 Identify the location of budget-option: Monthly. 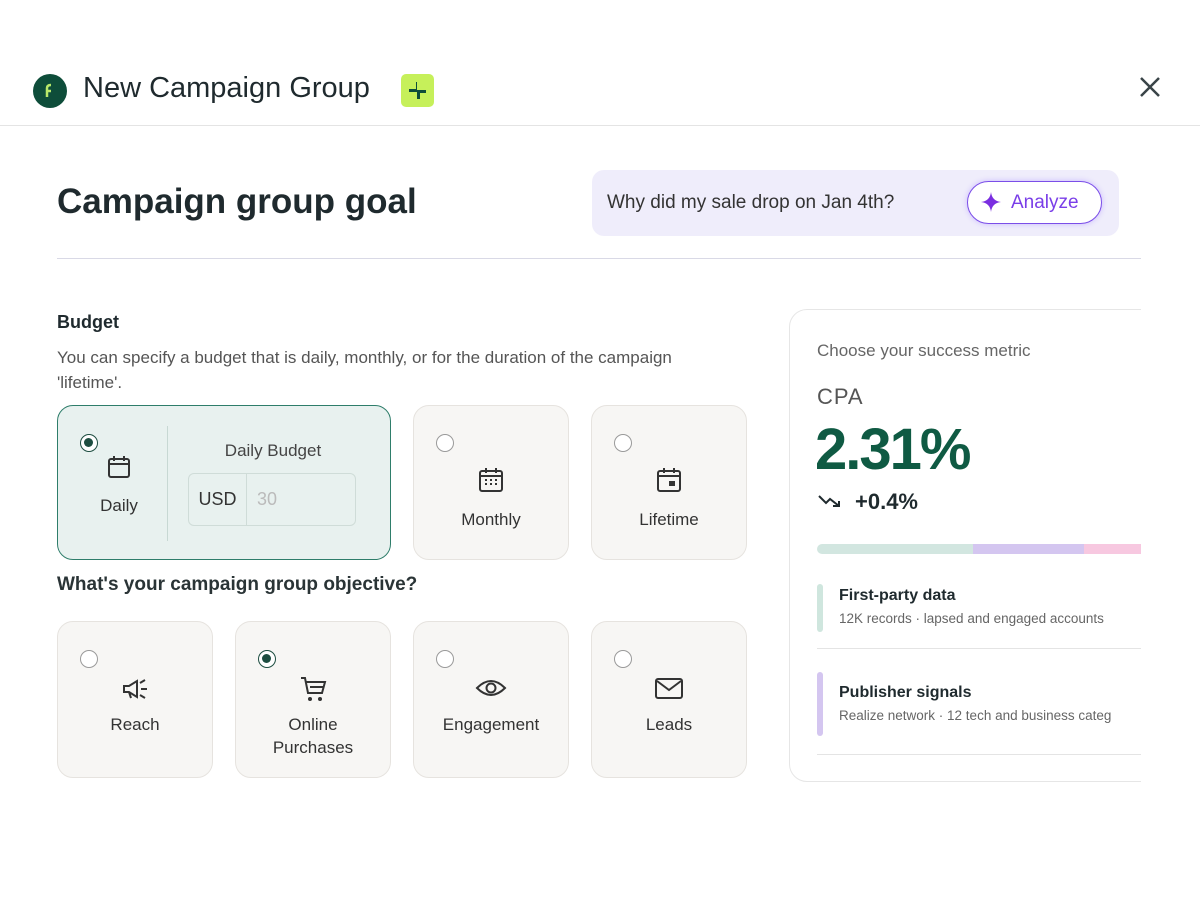
(491, 482).